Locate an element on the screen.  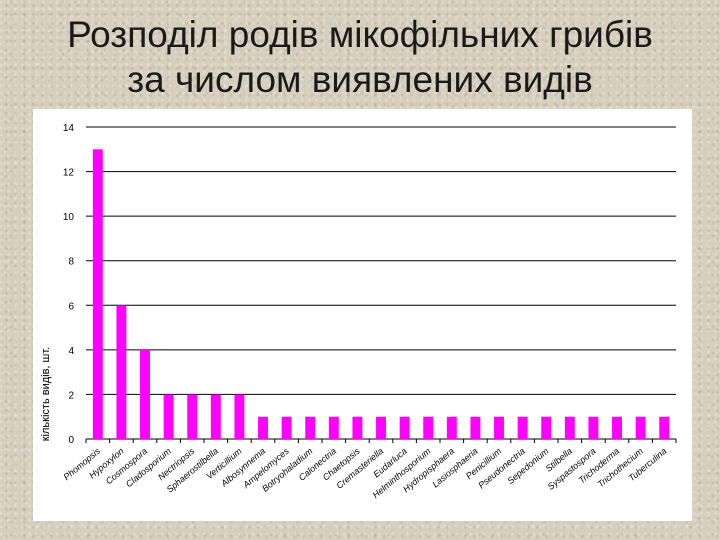
x-axis-ticks is located at coordinates (381, 441).